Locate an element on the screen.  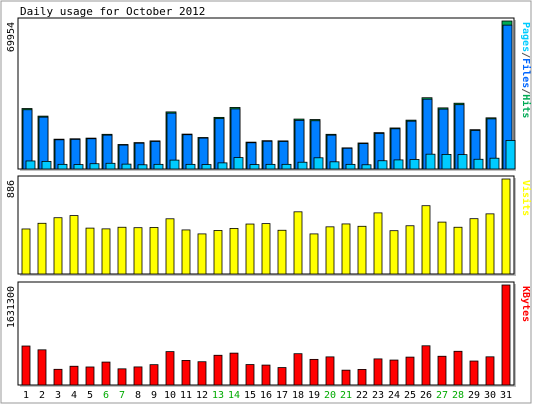
x-tick-label: 31 is located at coordinates (506, 395).